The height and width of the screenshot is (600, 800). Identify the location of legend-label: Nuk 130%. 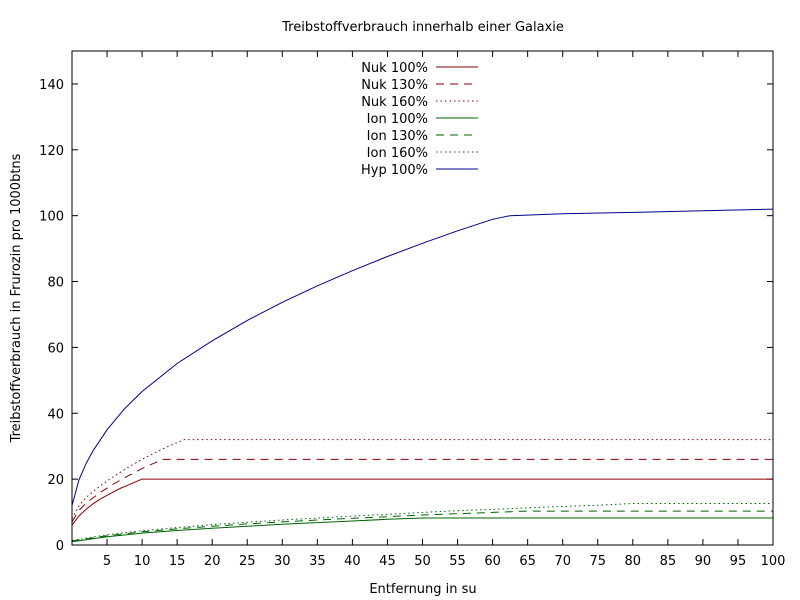
(394, 85).